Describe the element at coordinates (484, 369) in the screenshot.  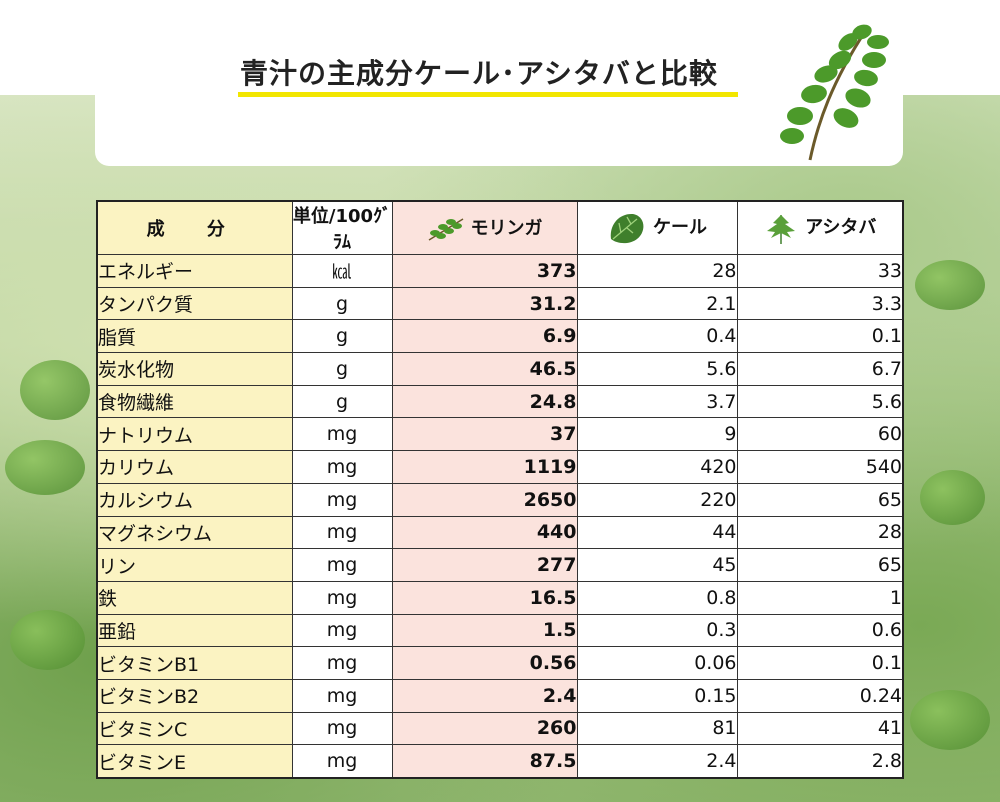
I see `moringa-value-cell: 46.5` at that location.